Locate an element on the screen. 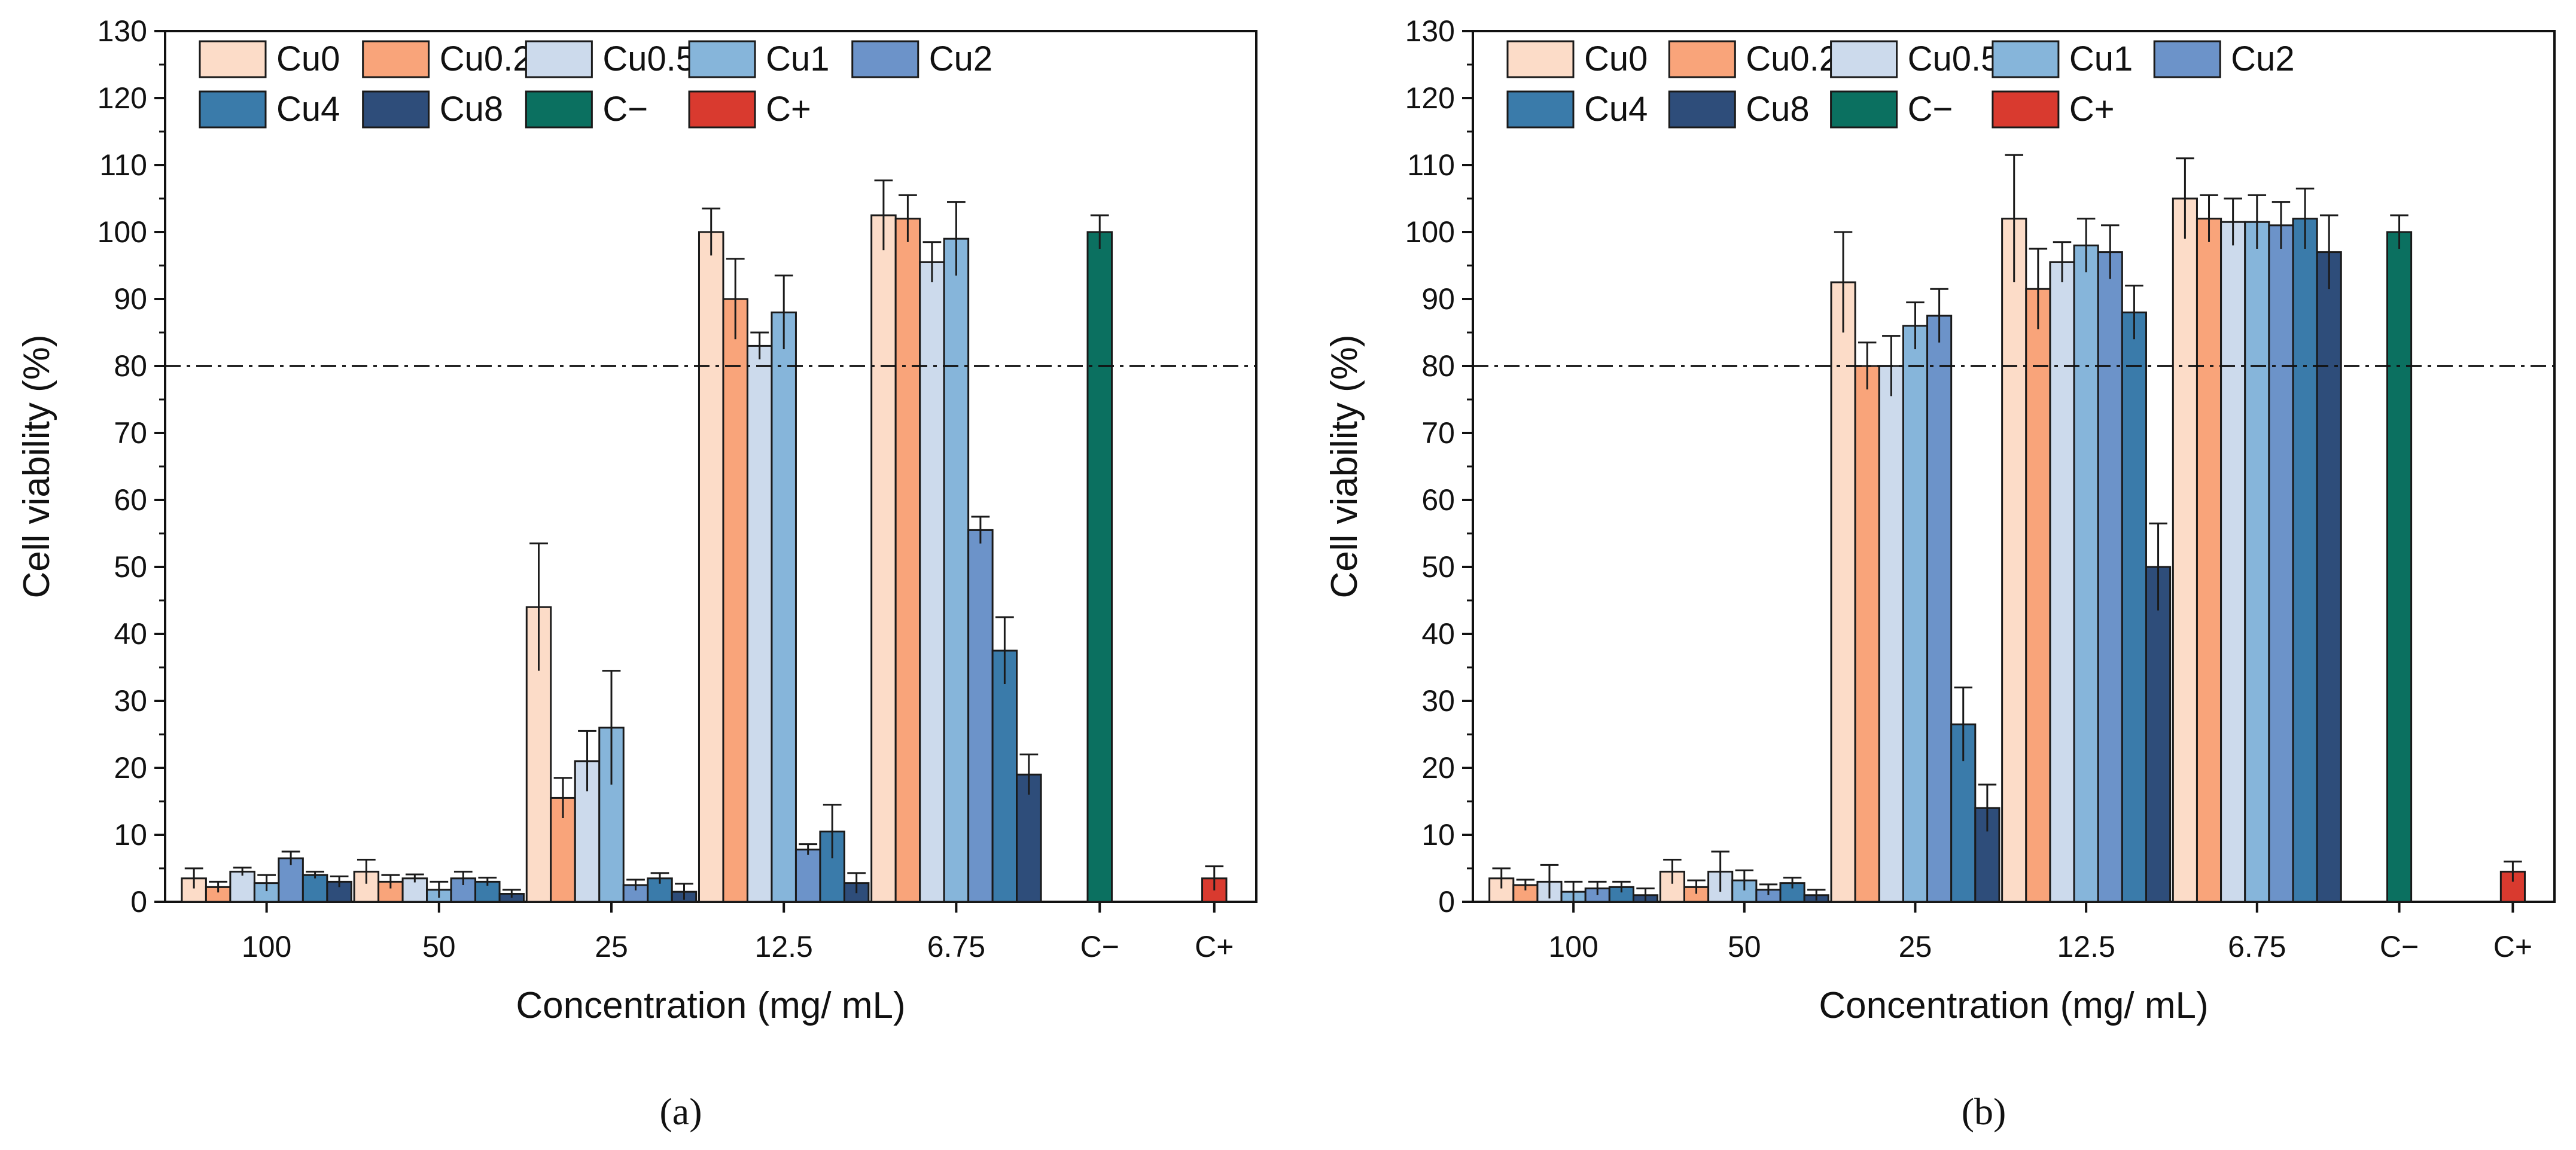 The image size is (2576, 1150). panel-label: (a) is located at coordinates (680, 1111).